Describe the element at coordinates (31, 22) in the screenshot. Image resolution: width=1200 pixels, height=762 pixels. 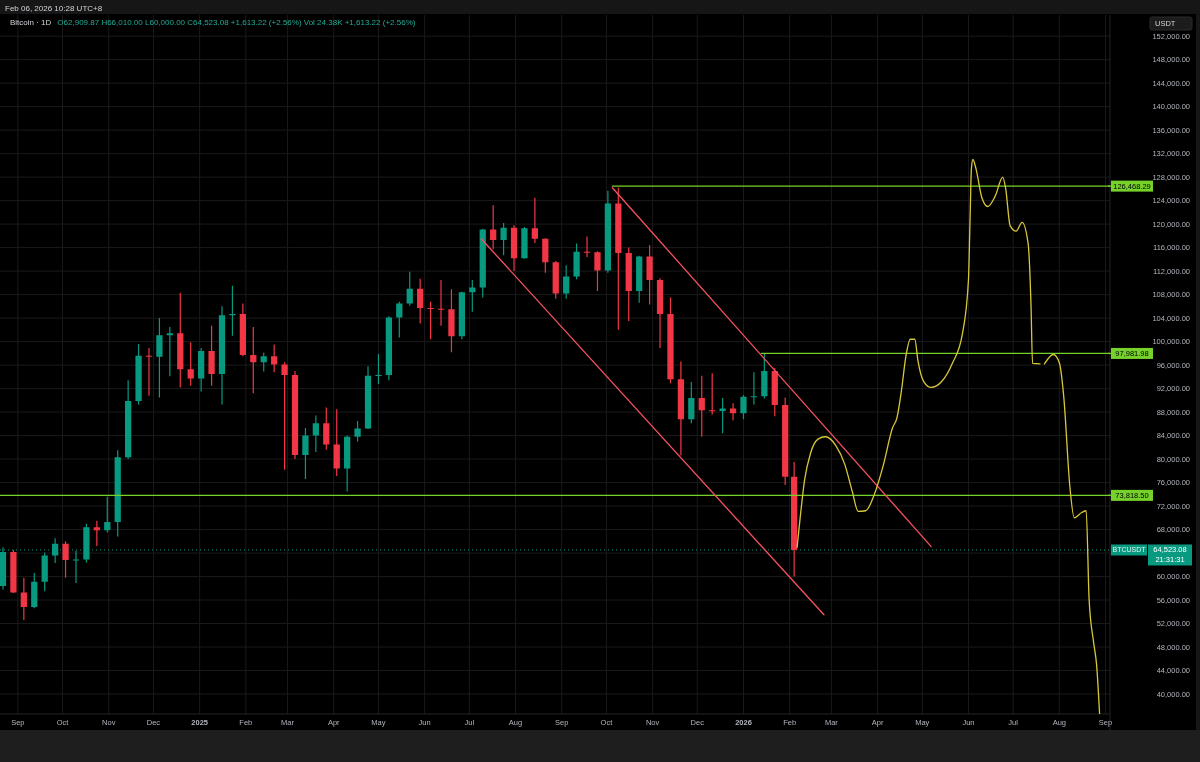
I see `chart-title: Bitcoin · 1D` at that location.